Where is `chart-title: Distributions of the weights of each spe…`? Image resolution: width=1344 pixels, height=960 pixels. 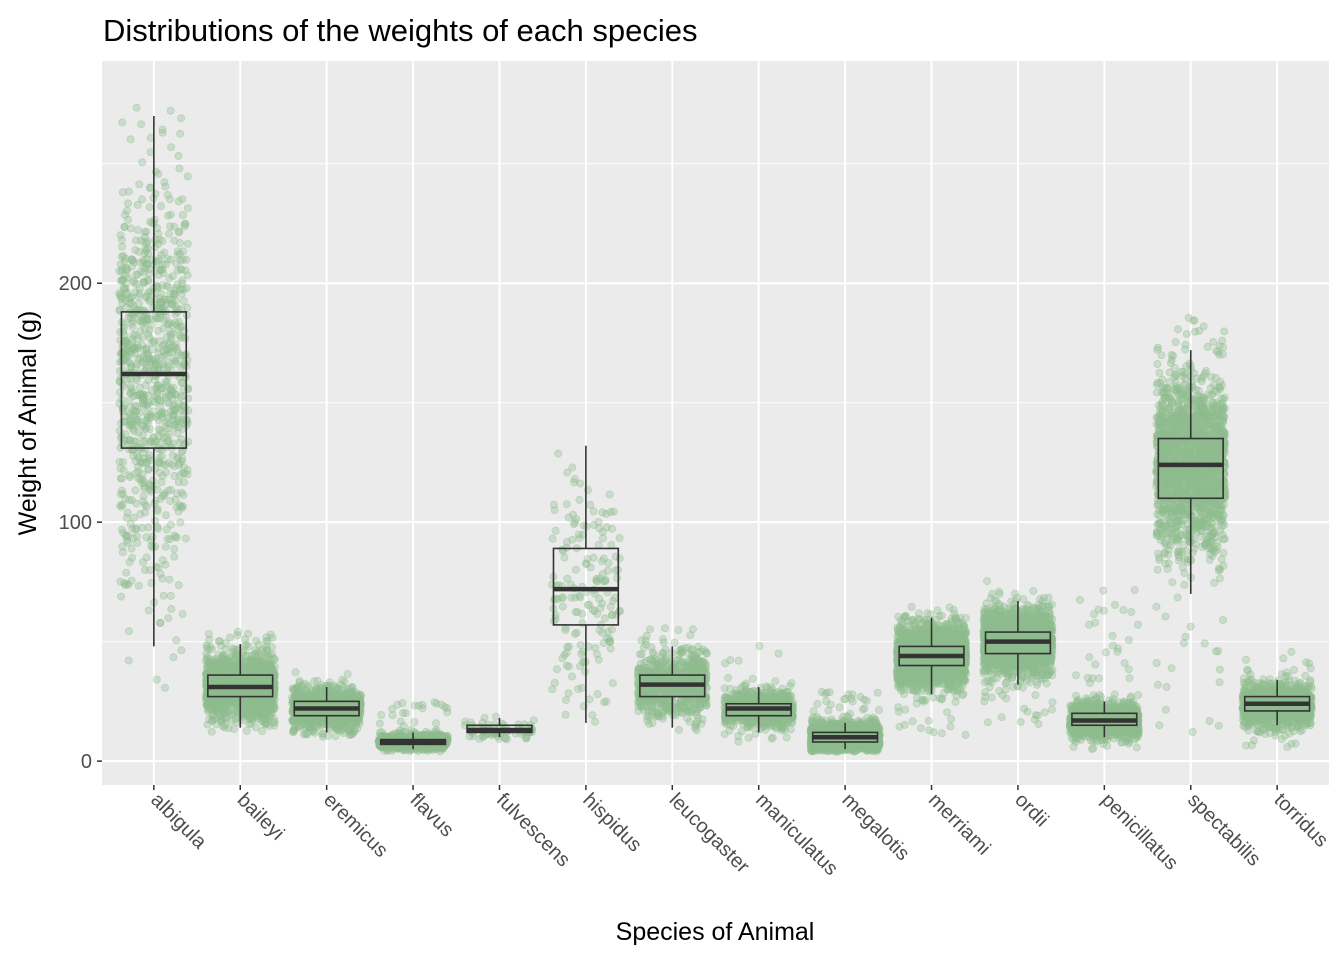 chart-title: Distributions of the weights of each spe… is located at coordinates (400, 30).